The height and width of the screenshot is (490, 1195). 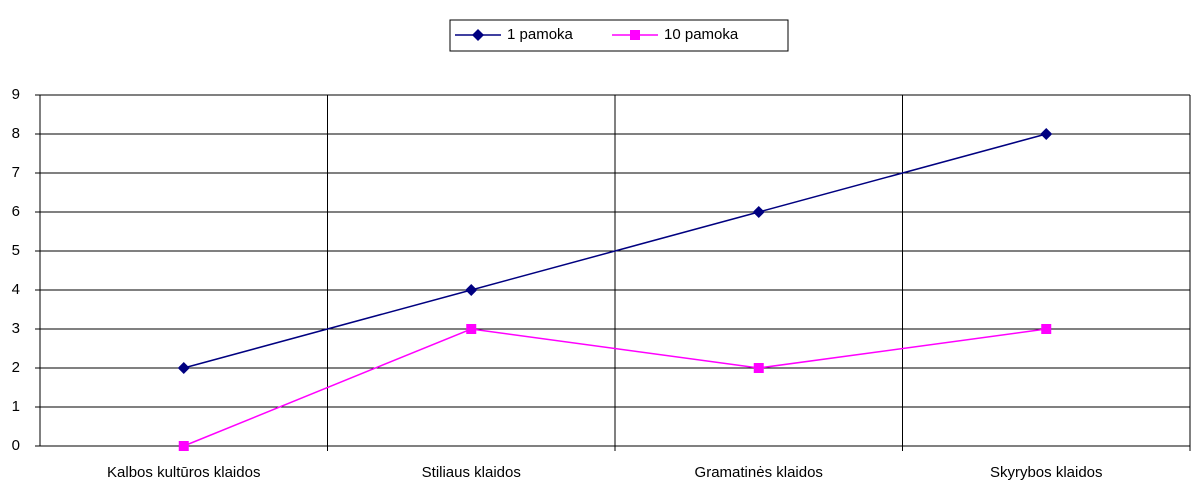 What do you see at coordinates (16, 406) in the screenshot?
I see `y-tick-label: 1` at bounding box center [16, 406].